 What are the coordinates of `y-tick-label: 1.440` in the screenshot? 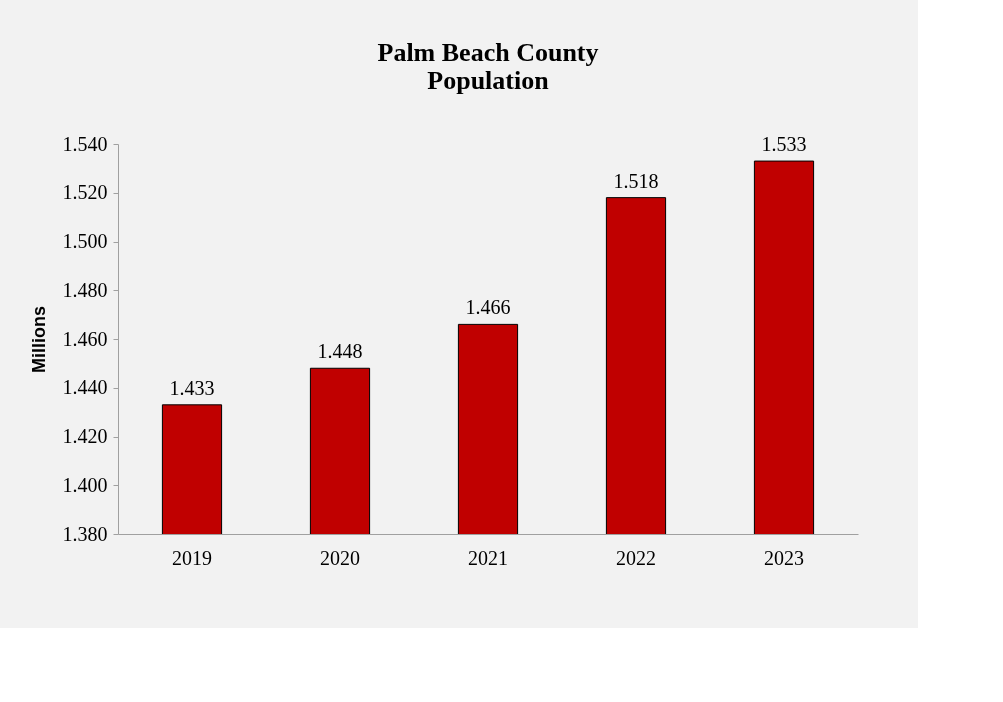 It's located at (85, 387).